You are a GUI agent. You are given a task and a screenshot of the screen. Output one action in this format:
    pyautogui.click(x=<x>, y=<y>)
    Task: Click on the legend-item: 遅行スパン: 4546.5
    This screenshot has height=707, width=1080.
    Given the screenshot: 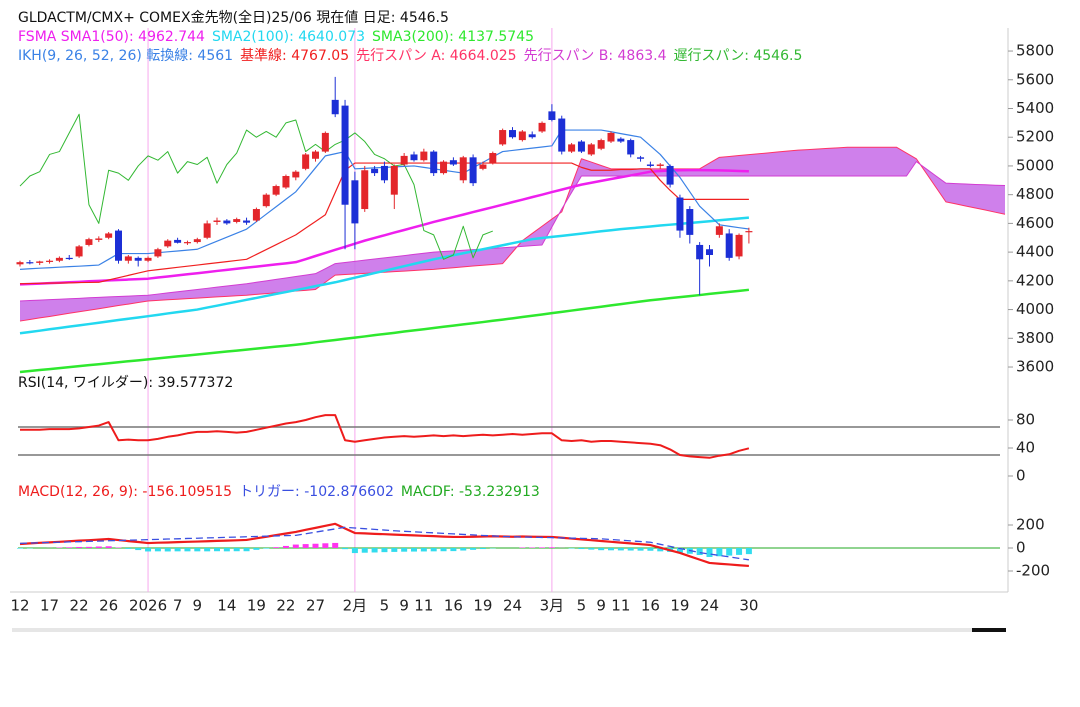 What is the action you would take?
    pyautogui.click(x=738, y=56)
    